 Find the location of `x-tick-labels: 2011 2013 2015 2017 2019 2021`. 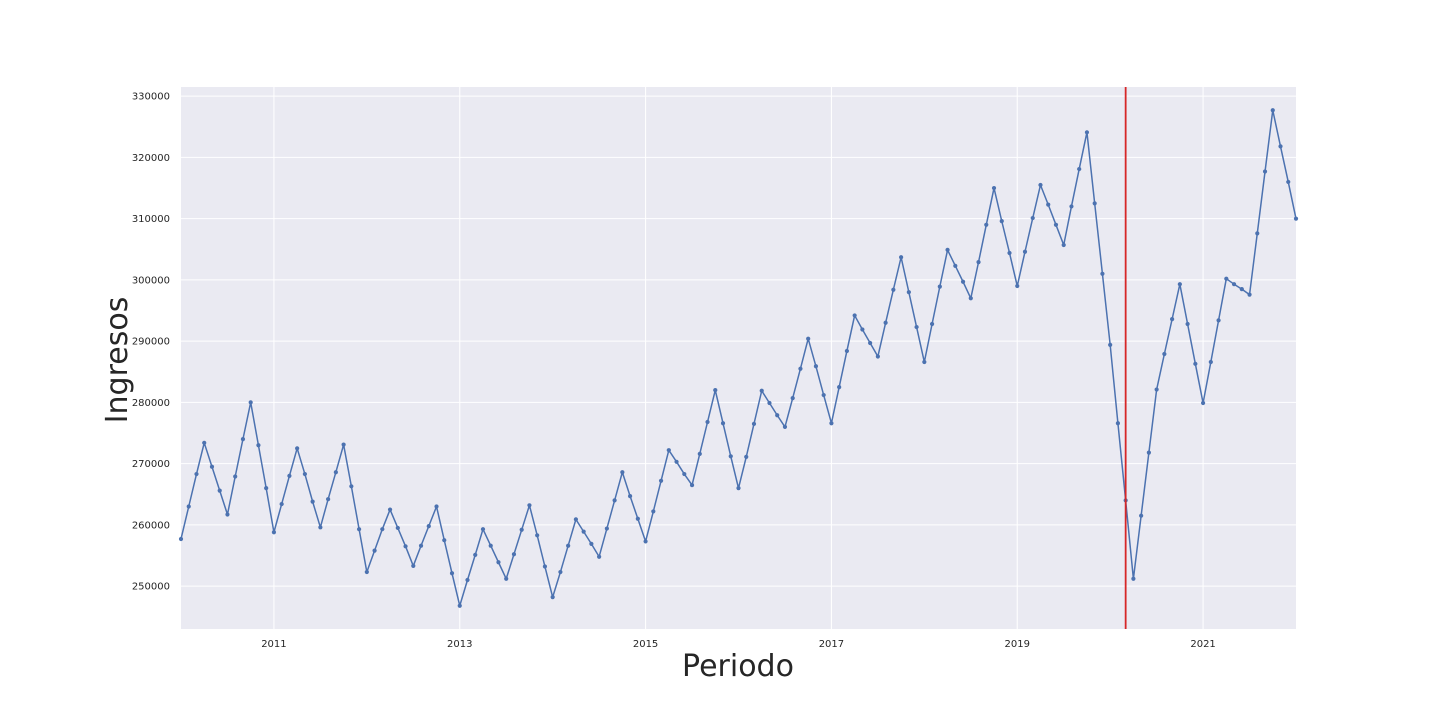

x-tick-labels: 2011 2013 2015 2017 2019 2021 is located at coordinates (738, 644).